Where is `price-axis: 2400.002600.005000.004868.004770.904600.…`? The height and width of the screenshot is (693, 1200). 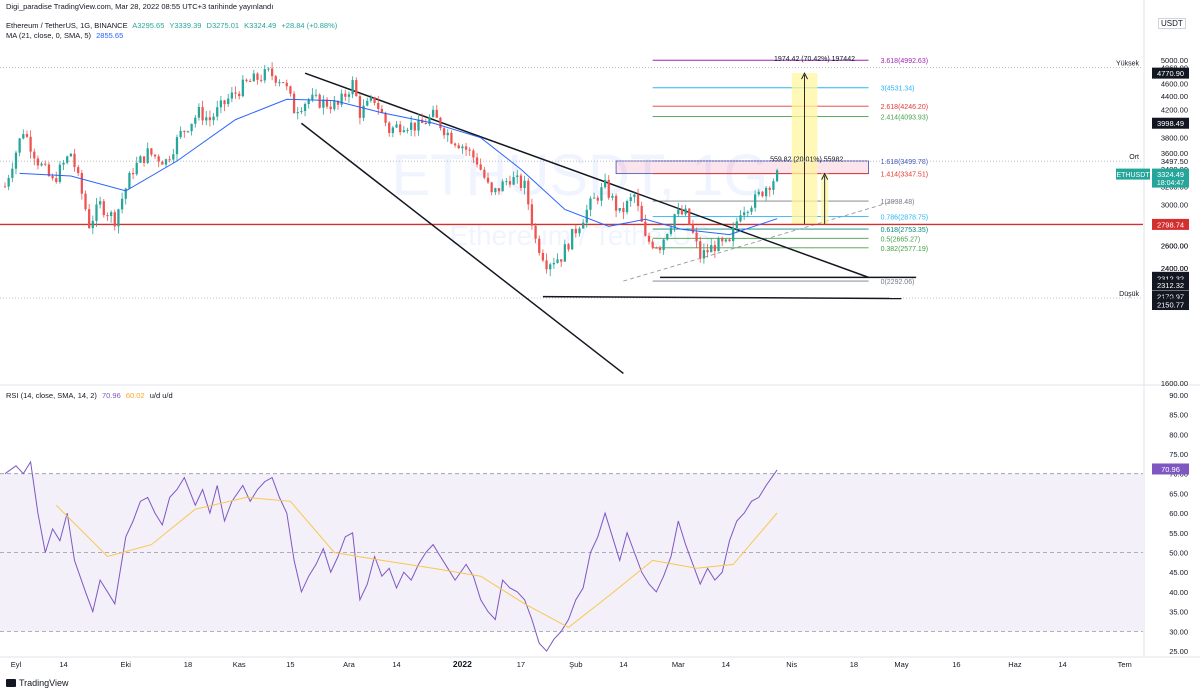
price-axis: 2400.002600.005000.004868.004770.904600.… is located at coordinates (1152, 356).